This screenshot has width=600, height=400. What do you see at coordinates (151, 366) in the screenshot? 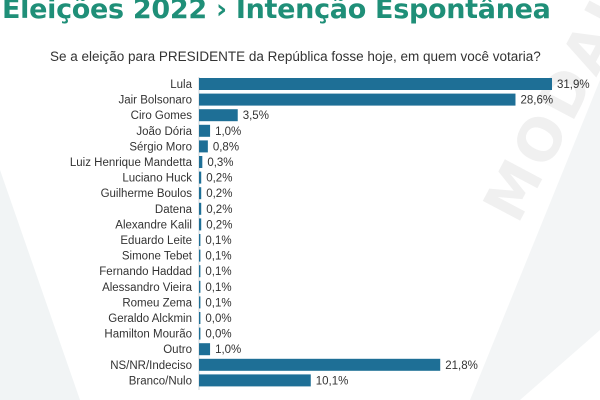
I see `category-label: NS/NR/Indeciso` at bounding box center [151, 366].